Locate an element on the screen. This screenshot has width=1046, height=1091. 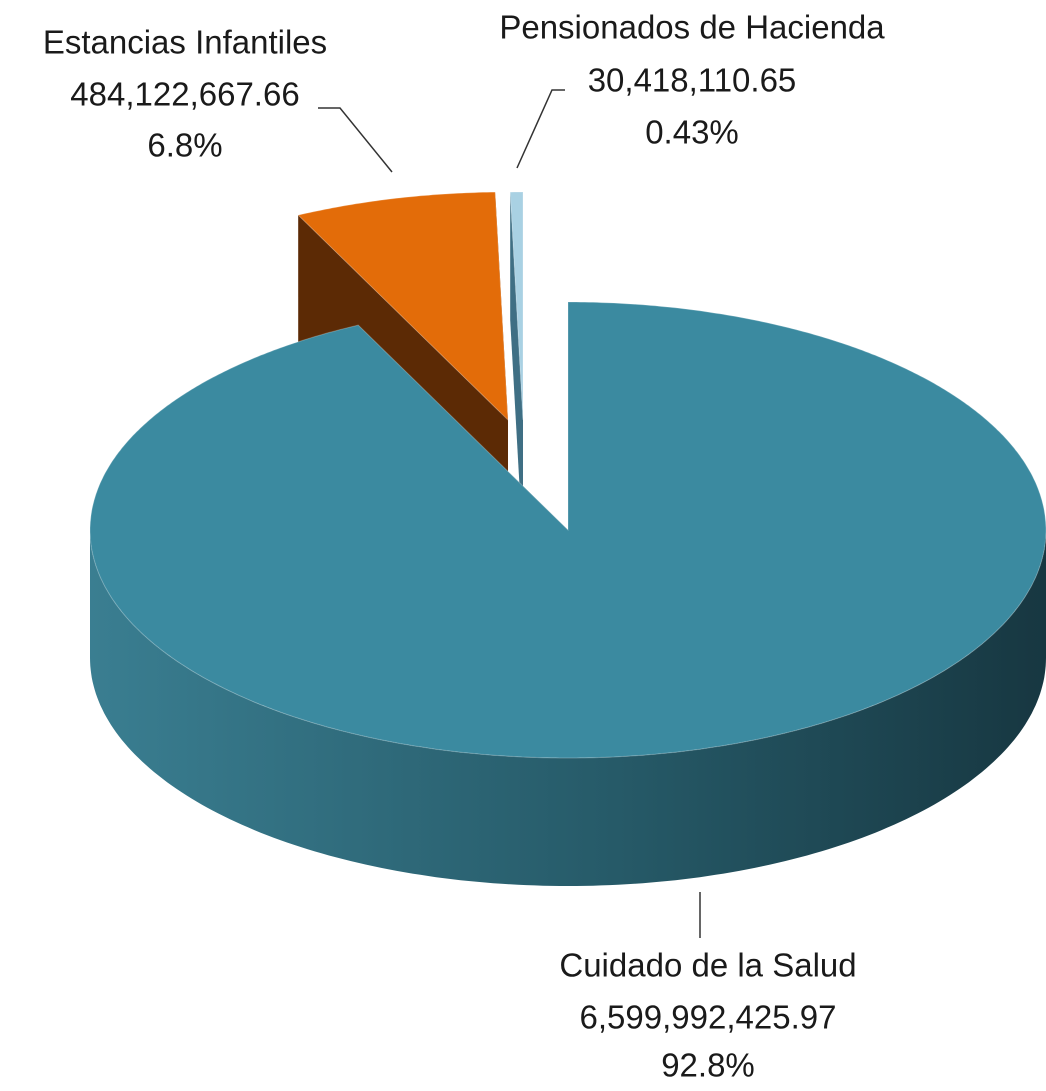
value-label: 30,418,110.65 is located at coordinates (692, 80).